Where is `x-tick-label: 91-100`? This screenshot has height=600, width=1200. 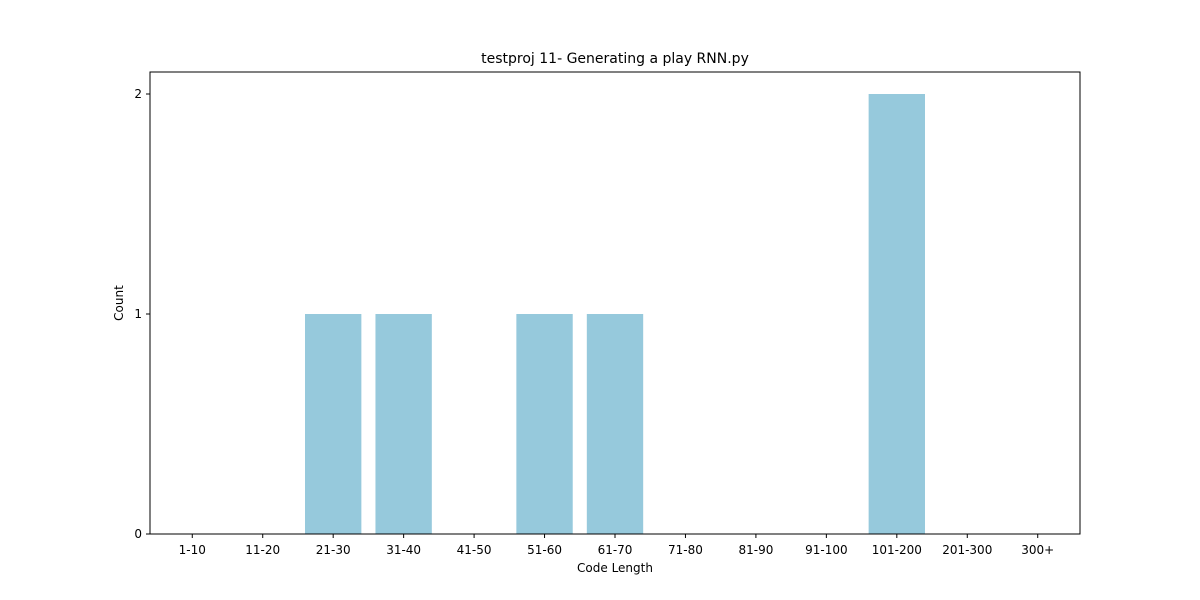
x-tick-label: 91-100 is located at coordinates (826, 550).